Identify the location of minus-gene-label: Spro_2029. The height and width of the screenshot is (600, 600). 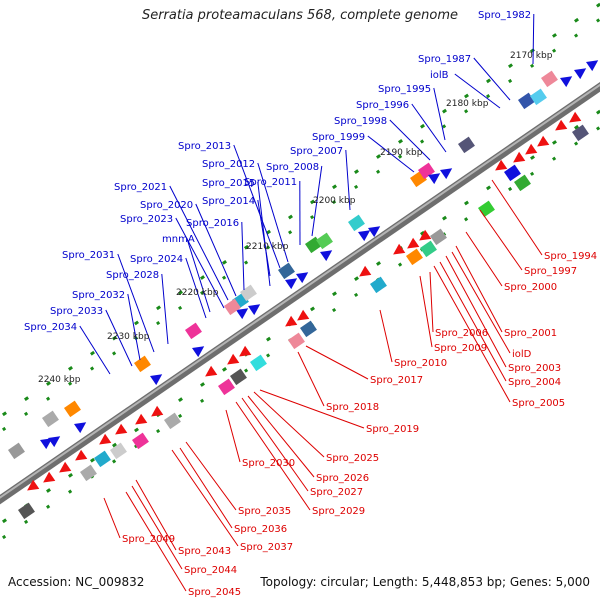
(338, 511).